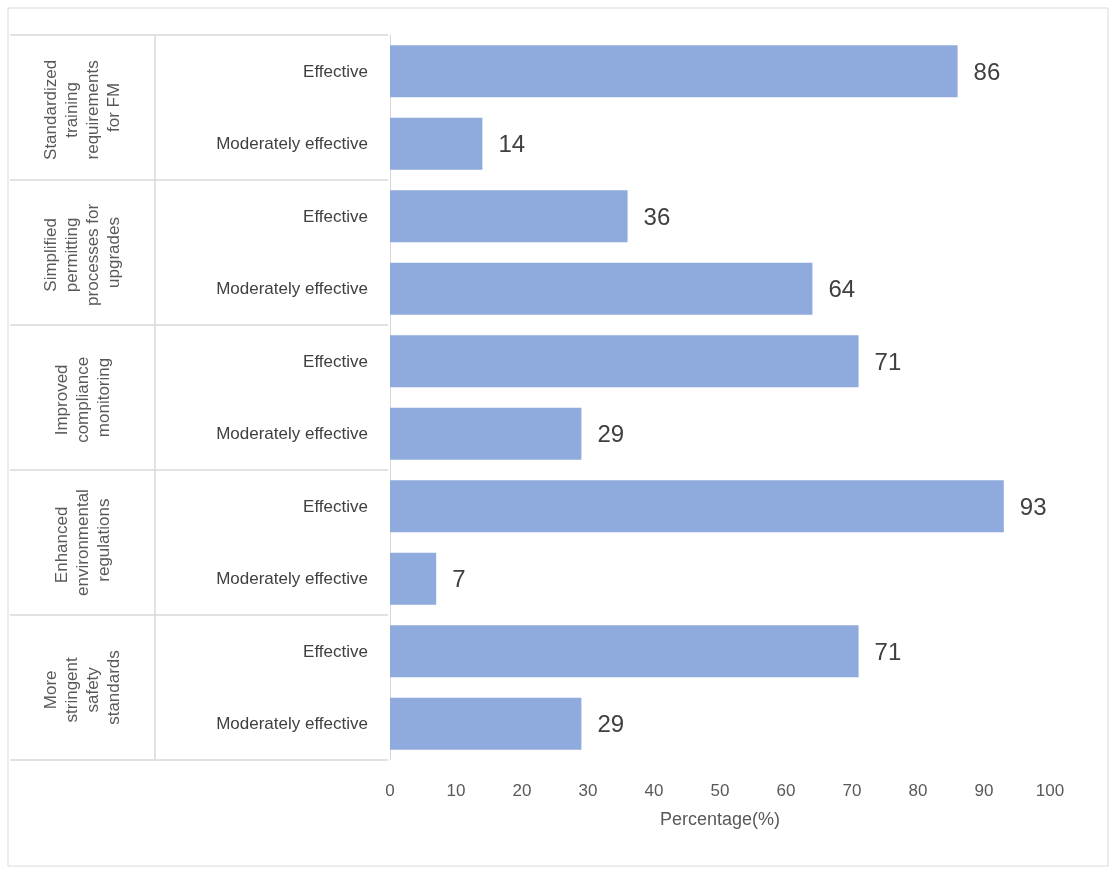 Image resolution: width=1116 pixels, height=872 pixels. I want to click on data-label: 93, so click(1033, 506).